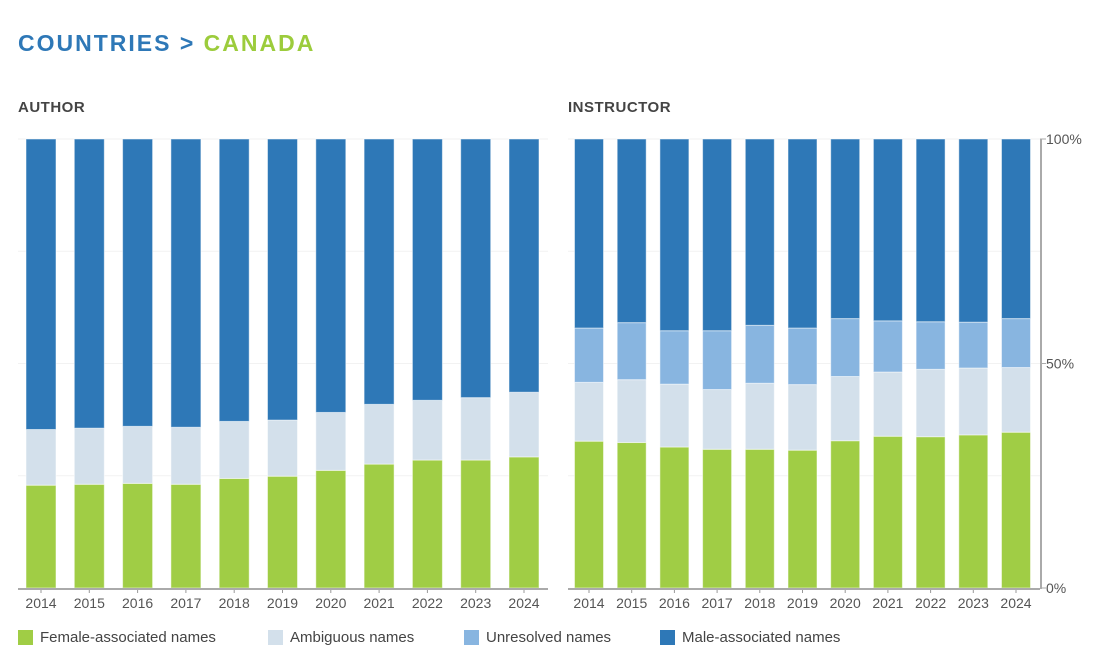  What do you see at coordinates (761, 637) in the screenshot?
I see `legend-label: Male-associated names` at bounding box center [761, 637].